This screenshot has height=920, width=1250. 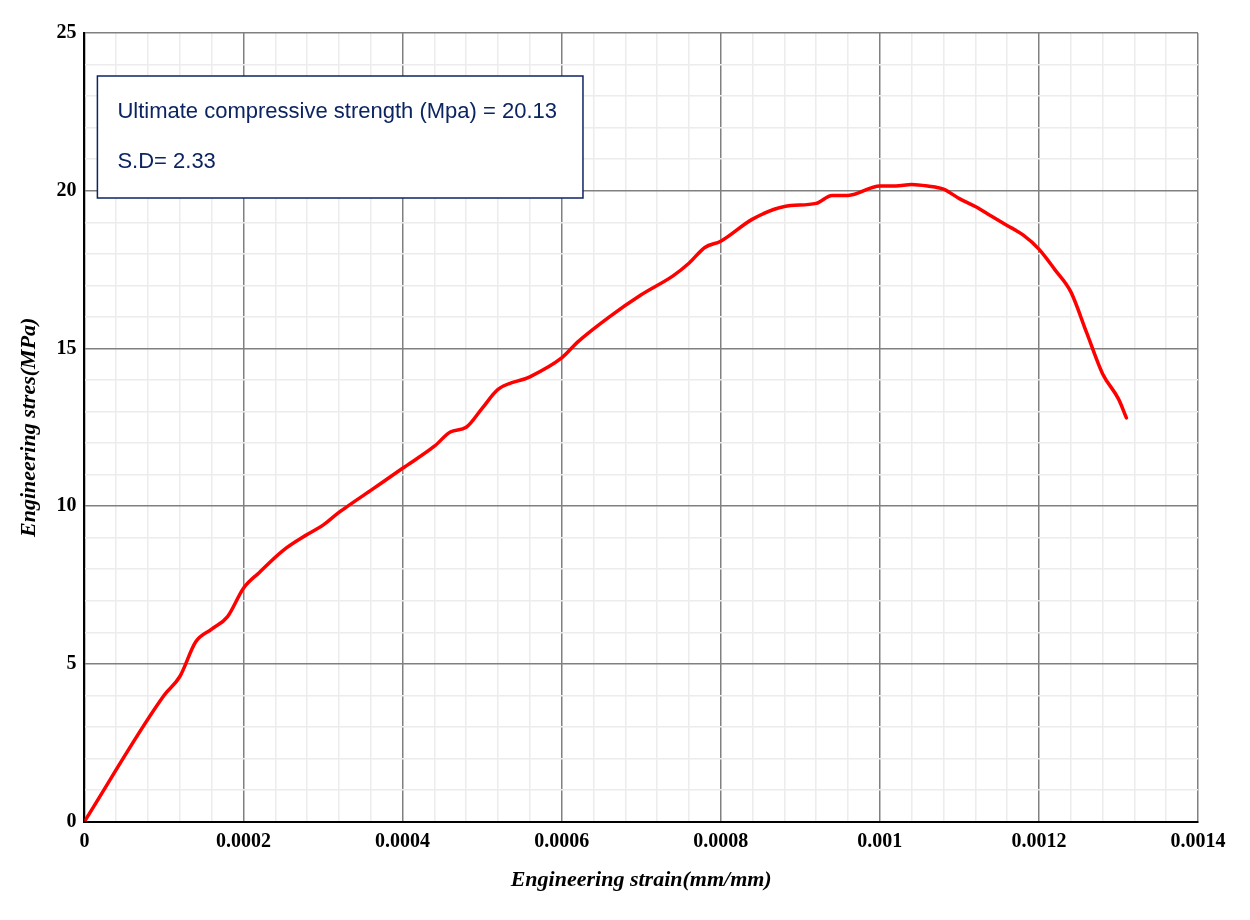 I want to click on y-tick-label: 5, so click(x=71, y=662).